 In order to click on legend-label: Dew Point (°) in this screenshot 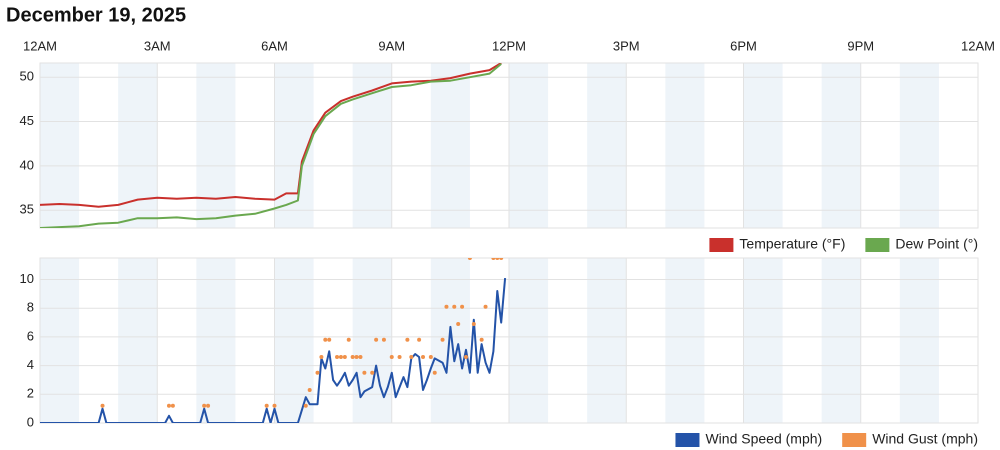, I will do `click(936, 244)`.